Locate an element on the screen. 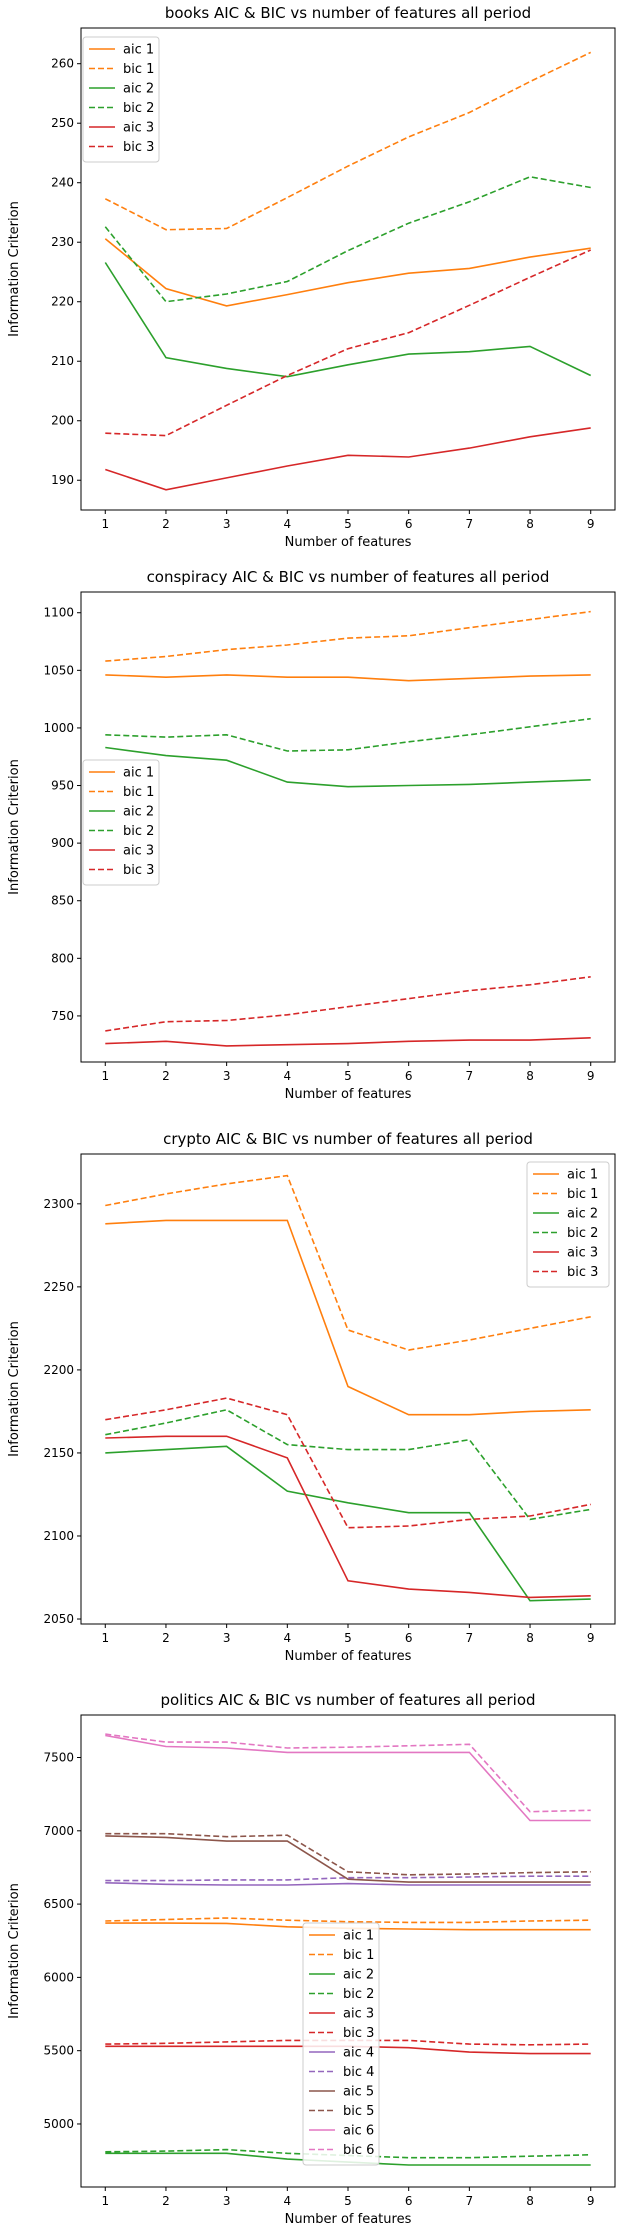  legend-frame is located at coordinates (341, 2044).